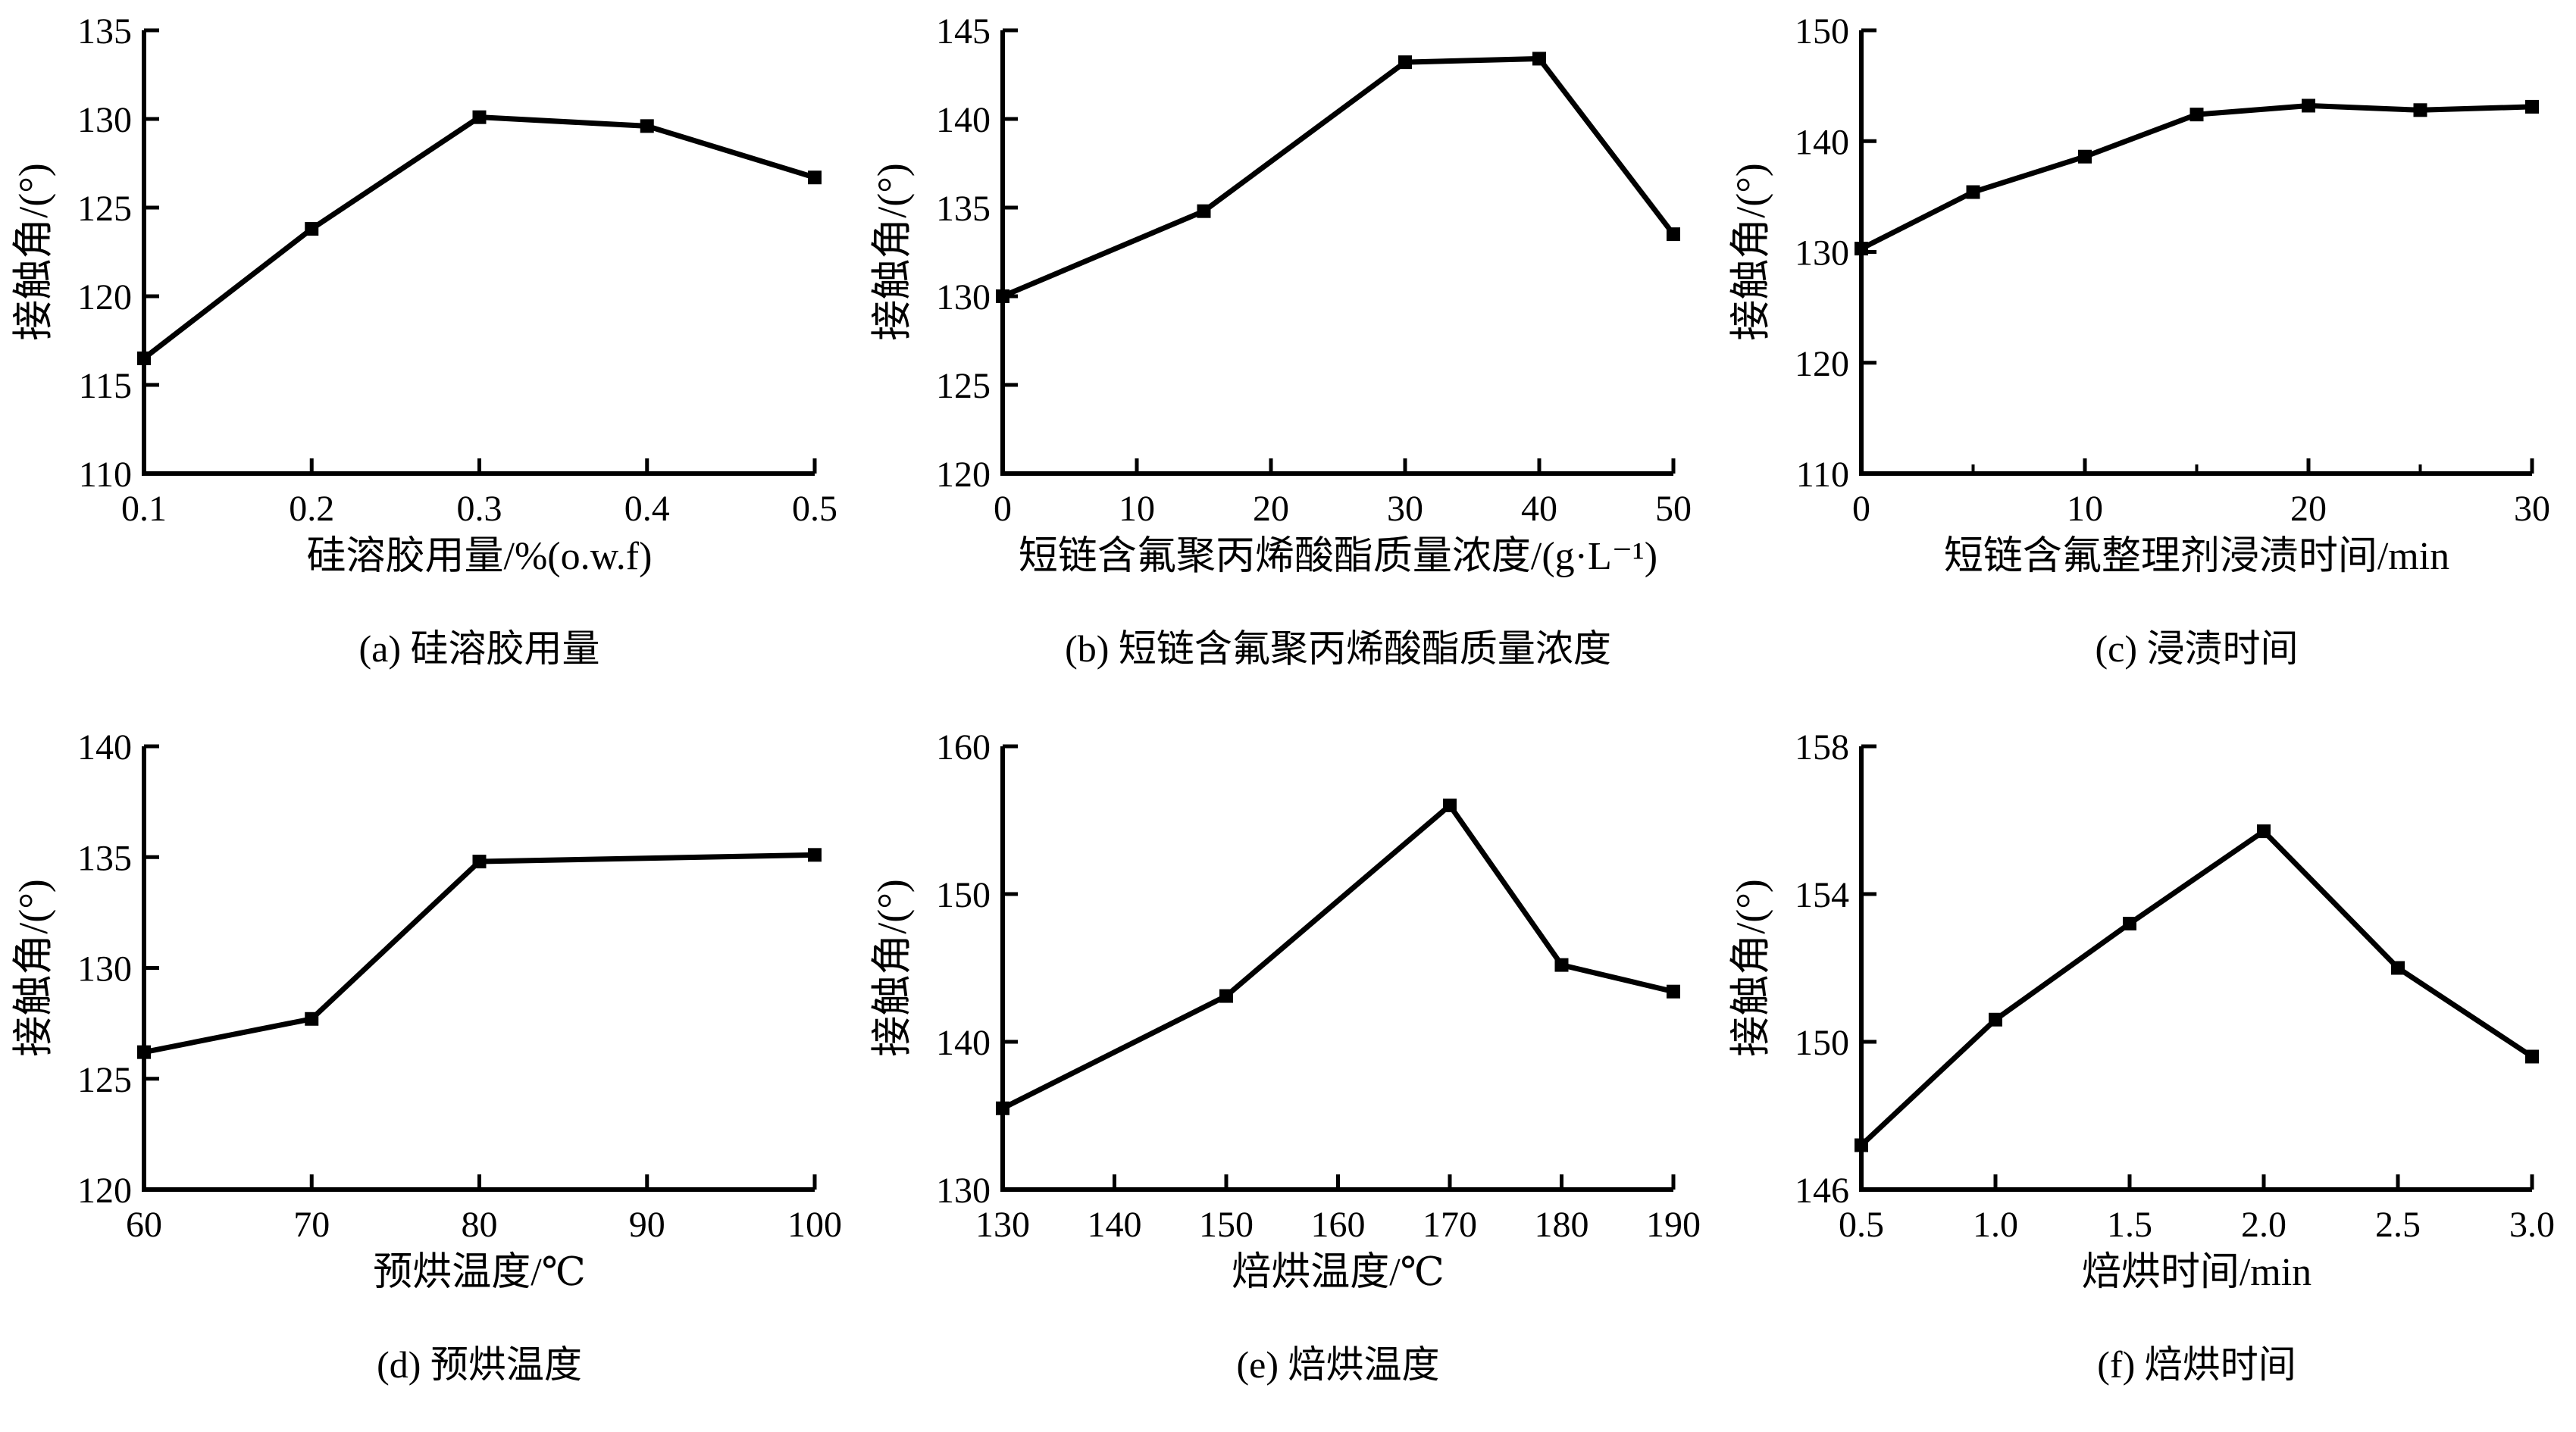 The height and width of the screenshot is (1432, 2576). I want to click on chart-f-caption: (f) 焙烘时间, so click(2197, 1364).